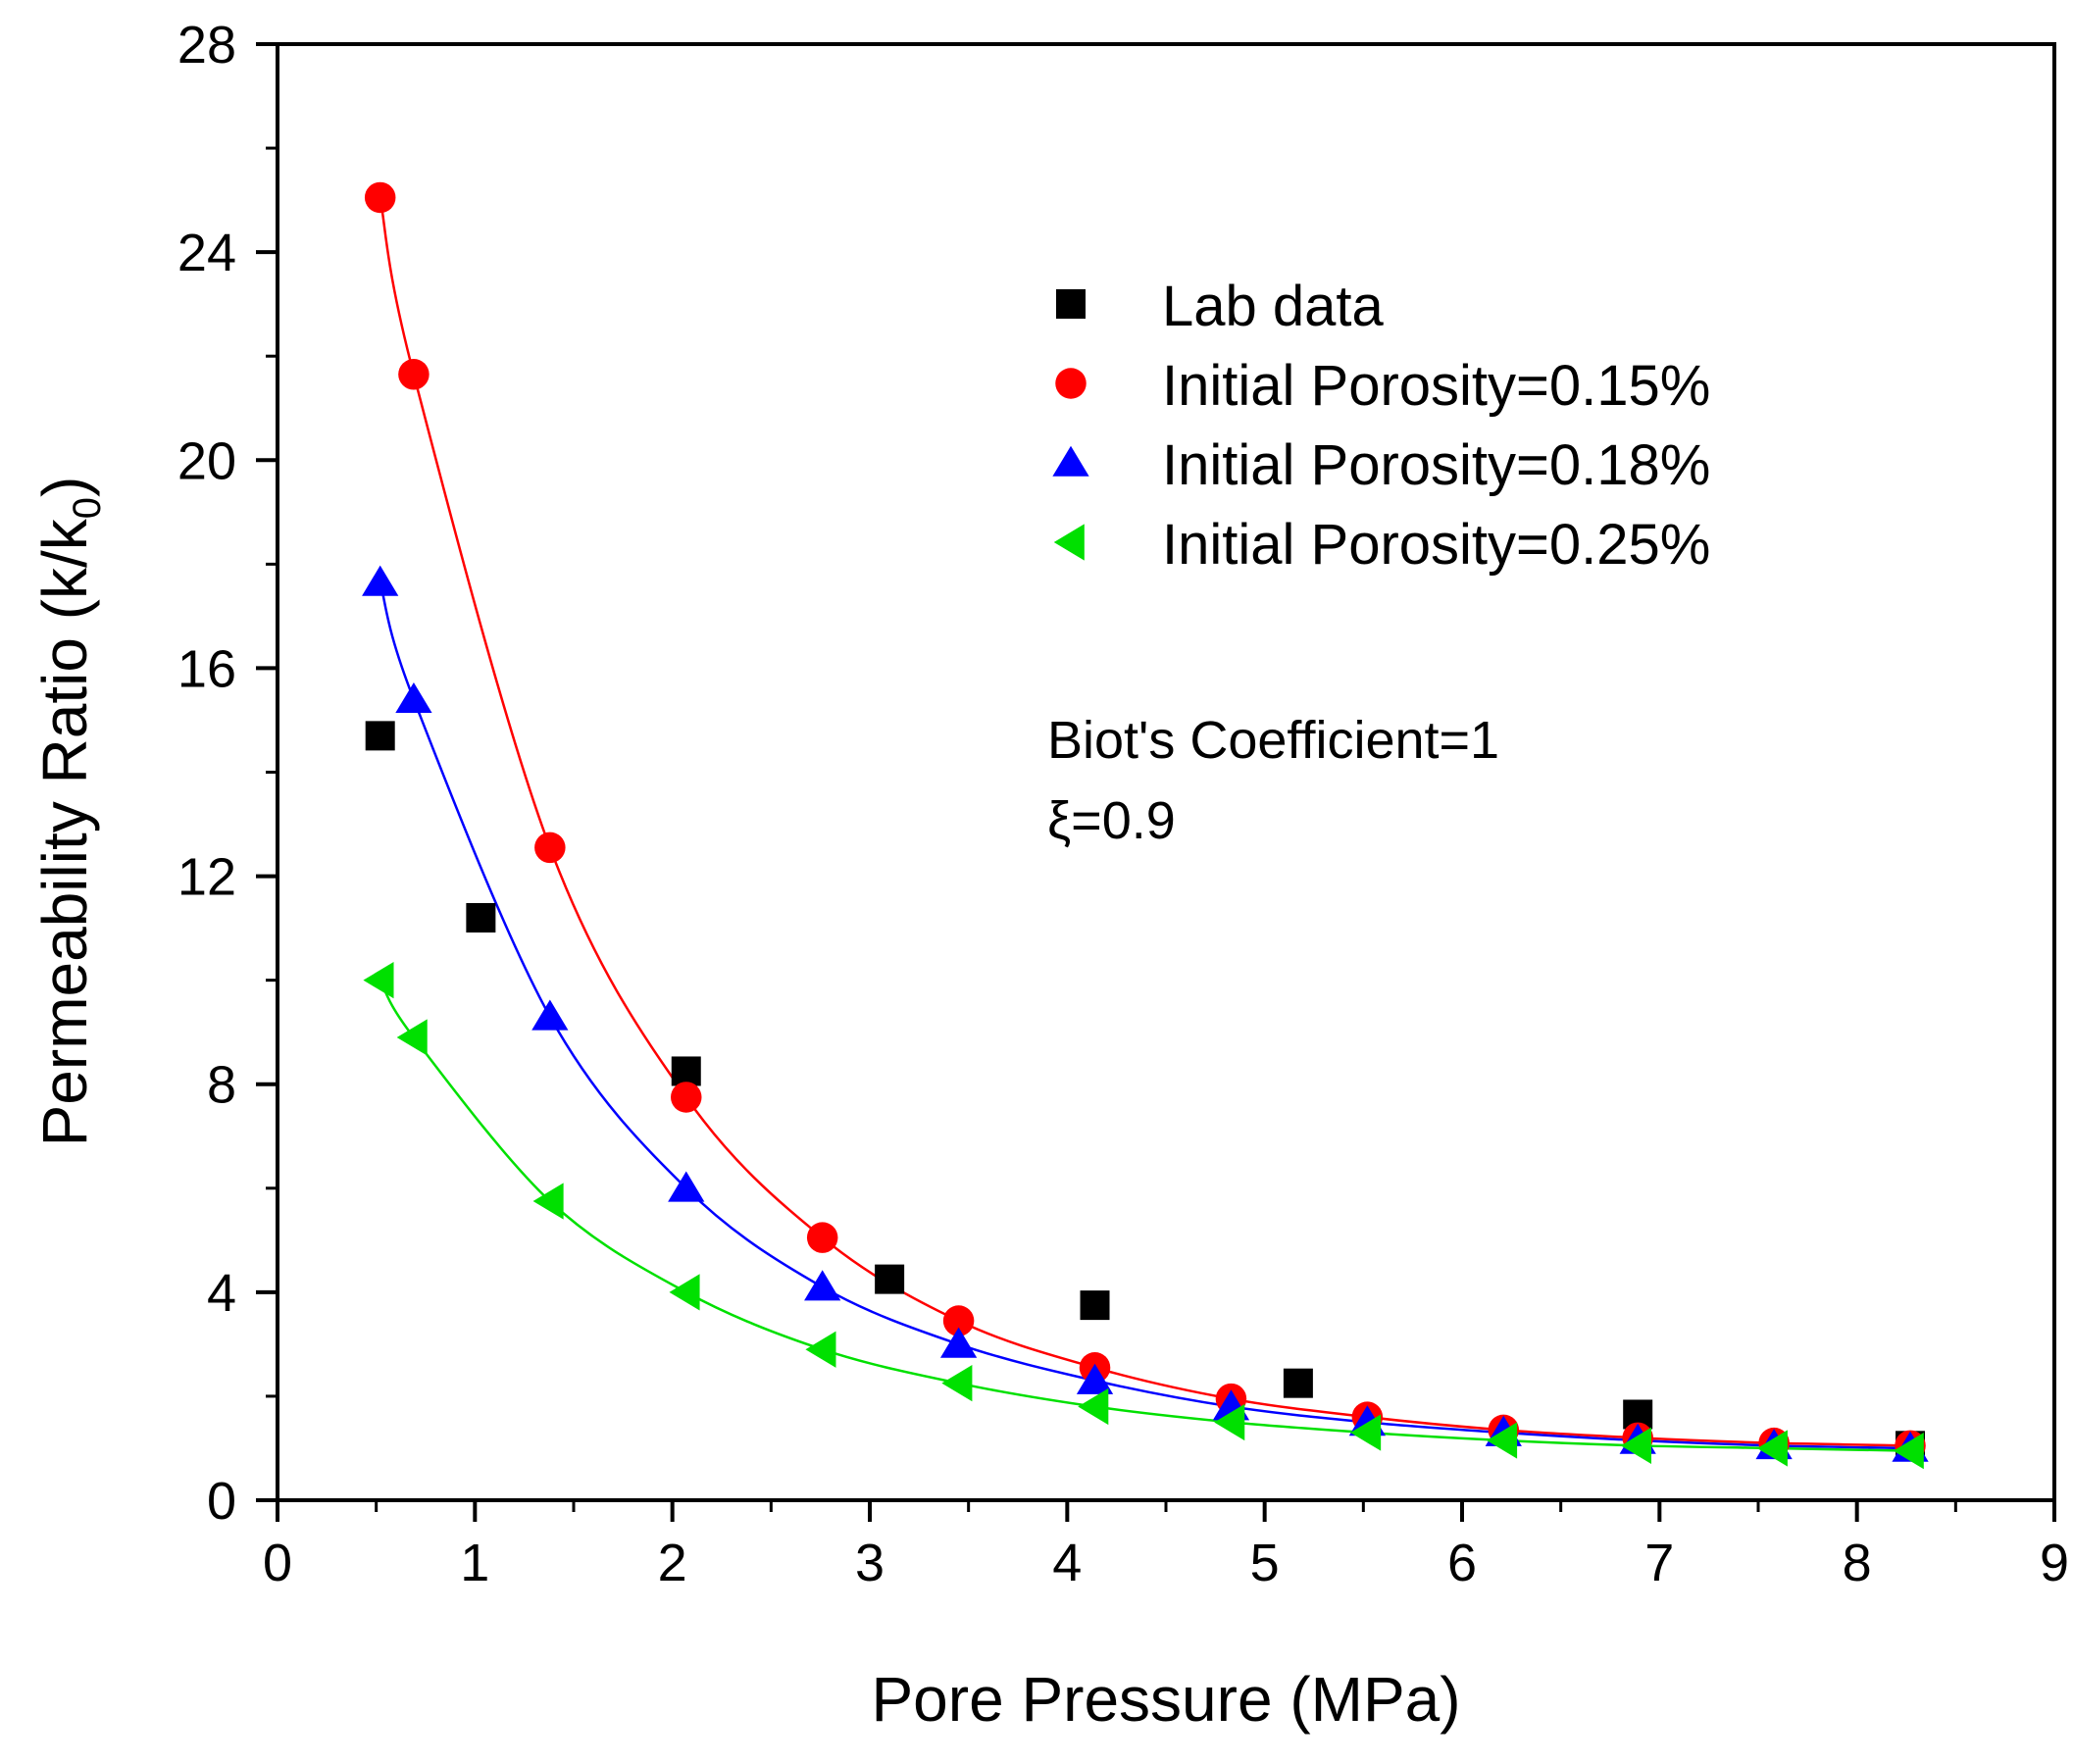 This screenshot has width=2073, height=1764. Describe the element at coordinates (206, 45) in the screenshot. I see `y-tick-label: 28` at that location.